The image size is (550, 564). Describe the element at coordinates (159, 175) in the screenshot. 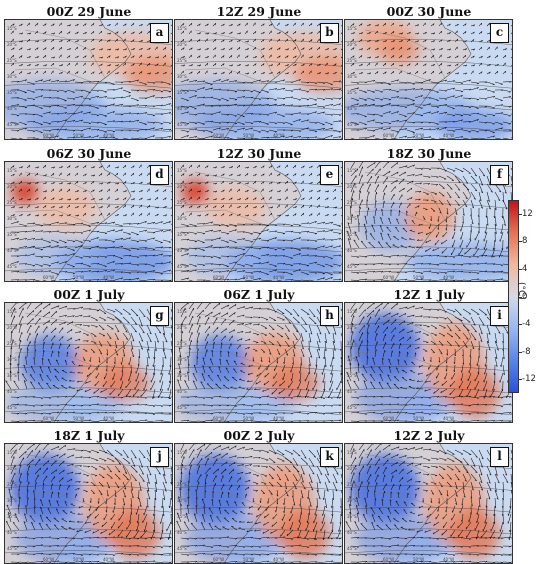

I see `panel-letter: d` at that location.